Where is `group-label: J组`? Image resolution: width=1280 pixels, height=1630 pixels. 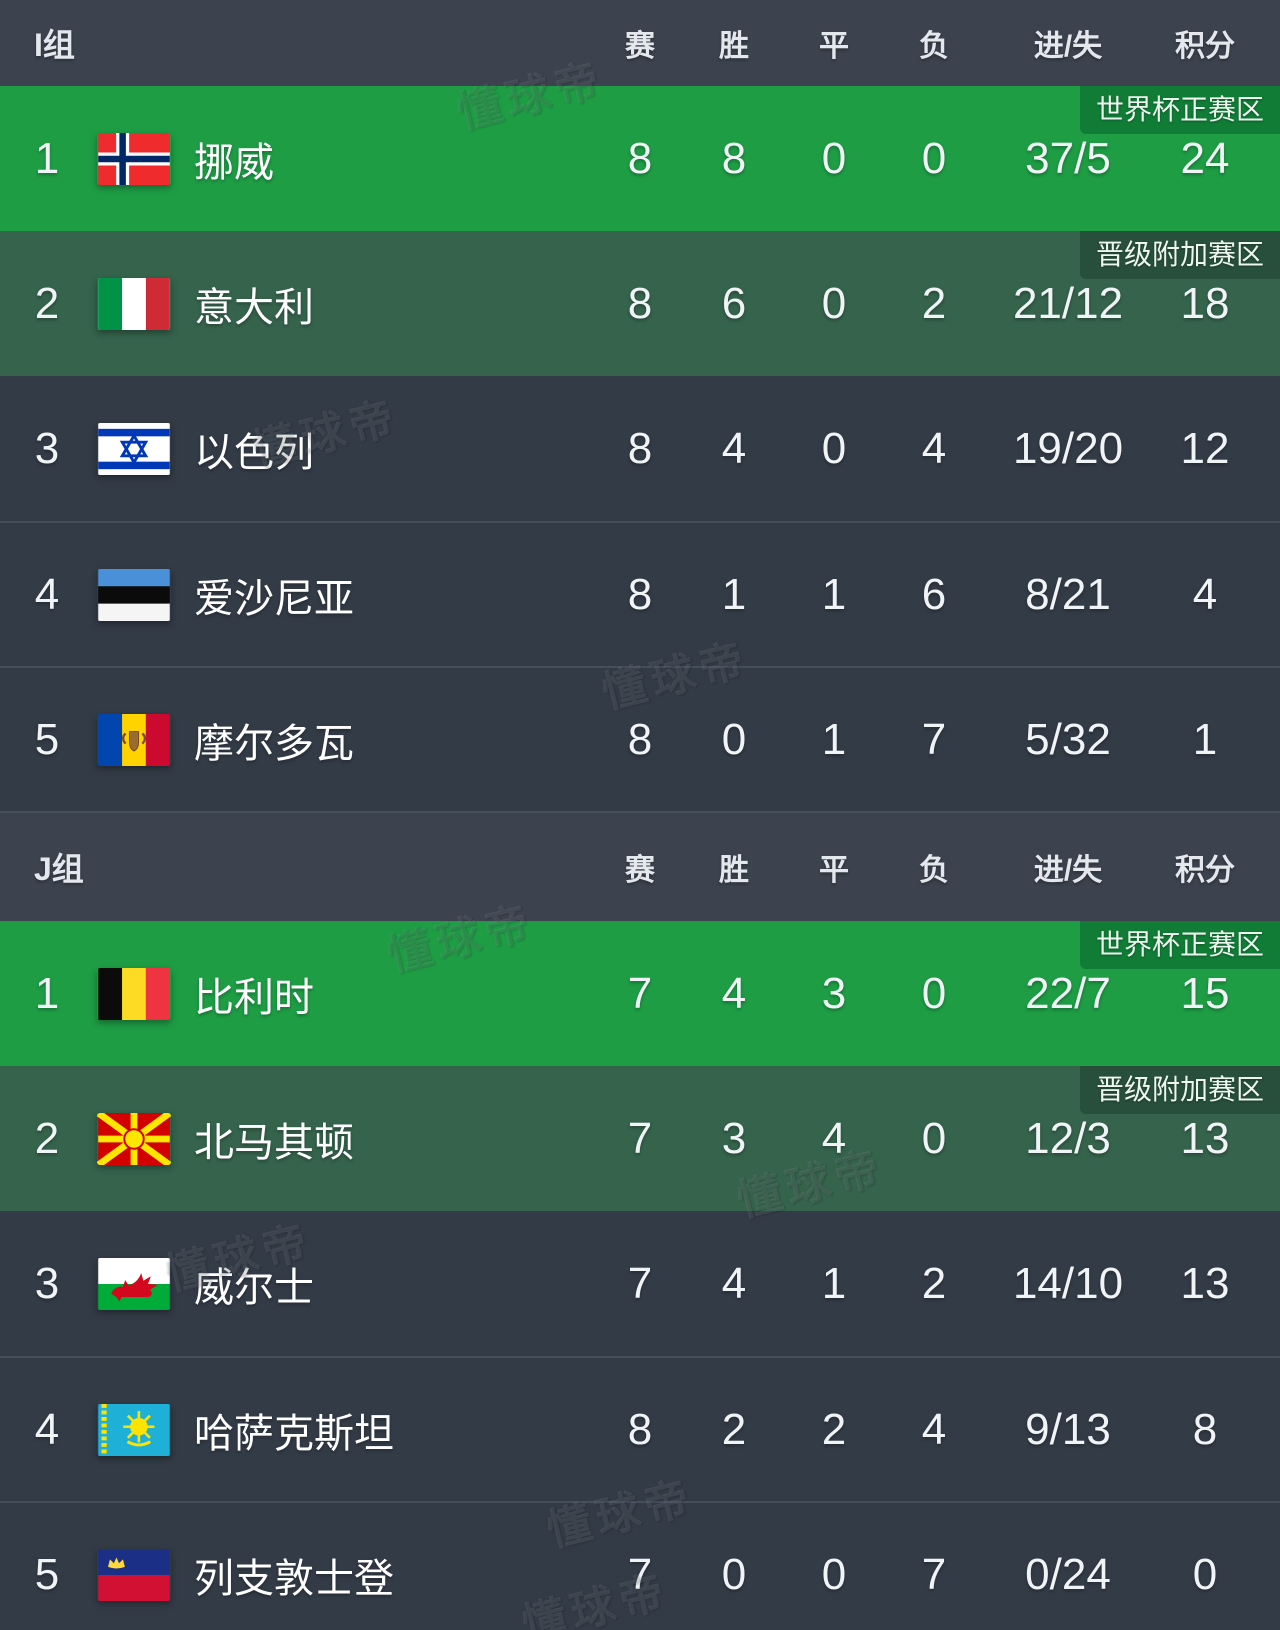
group-label: J组 is located at coordinates (59, 869).